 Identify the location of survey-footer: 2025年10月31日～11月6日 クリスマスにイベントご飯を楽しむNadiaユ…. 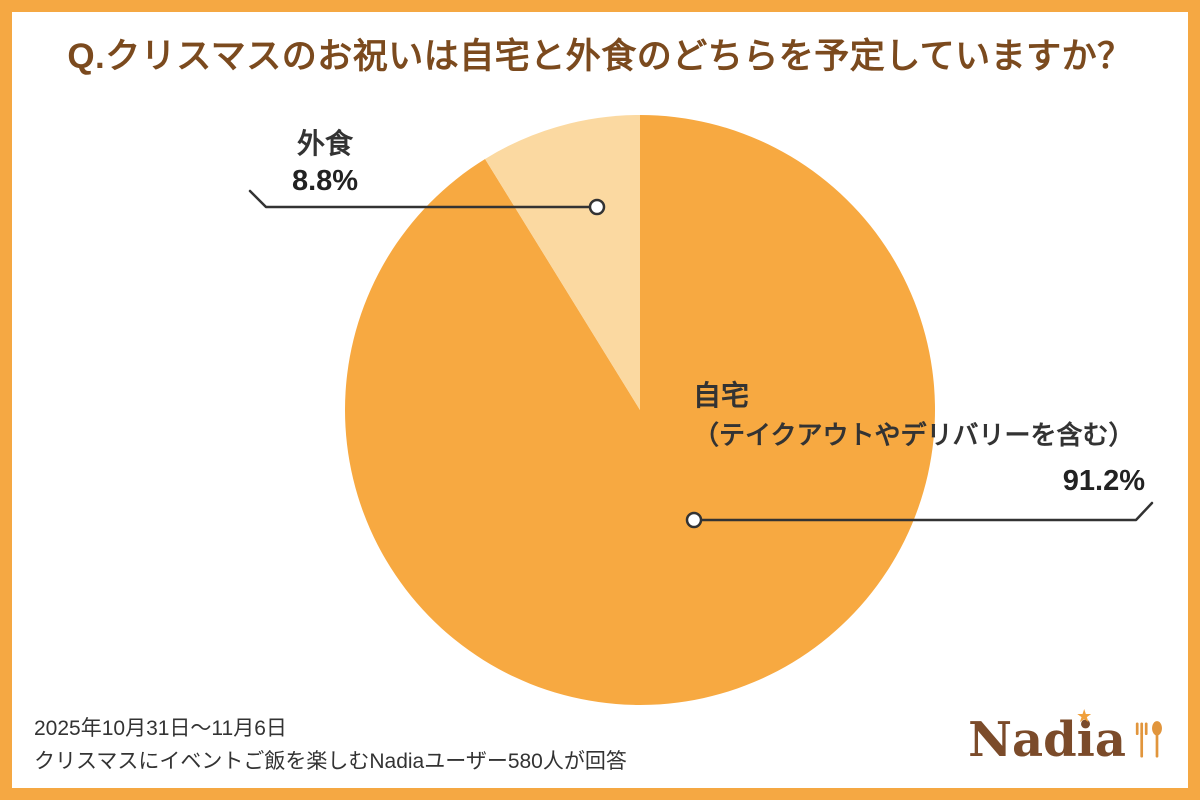
(330, 745).